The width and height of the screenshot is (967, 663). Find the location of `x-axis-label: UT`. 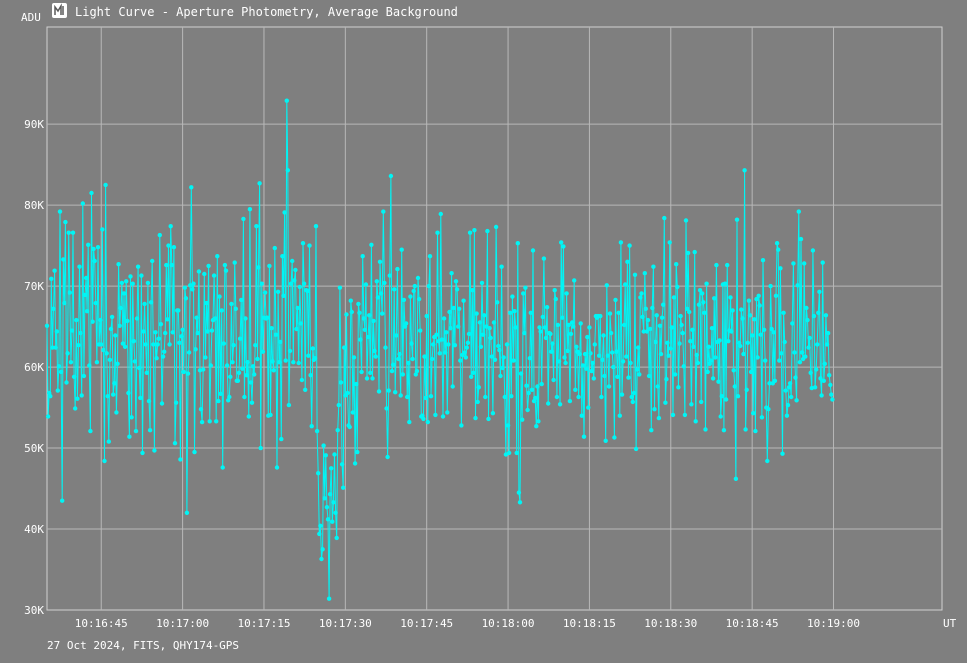

x-axis-label: UT is located at coordinates (950, 623).